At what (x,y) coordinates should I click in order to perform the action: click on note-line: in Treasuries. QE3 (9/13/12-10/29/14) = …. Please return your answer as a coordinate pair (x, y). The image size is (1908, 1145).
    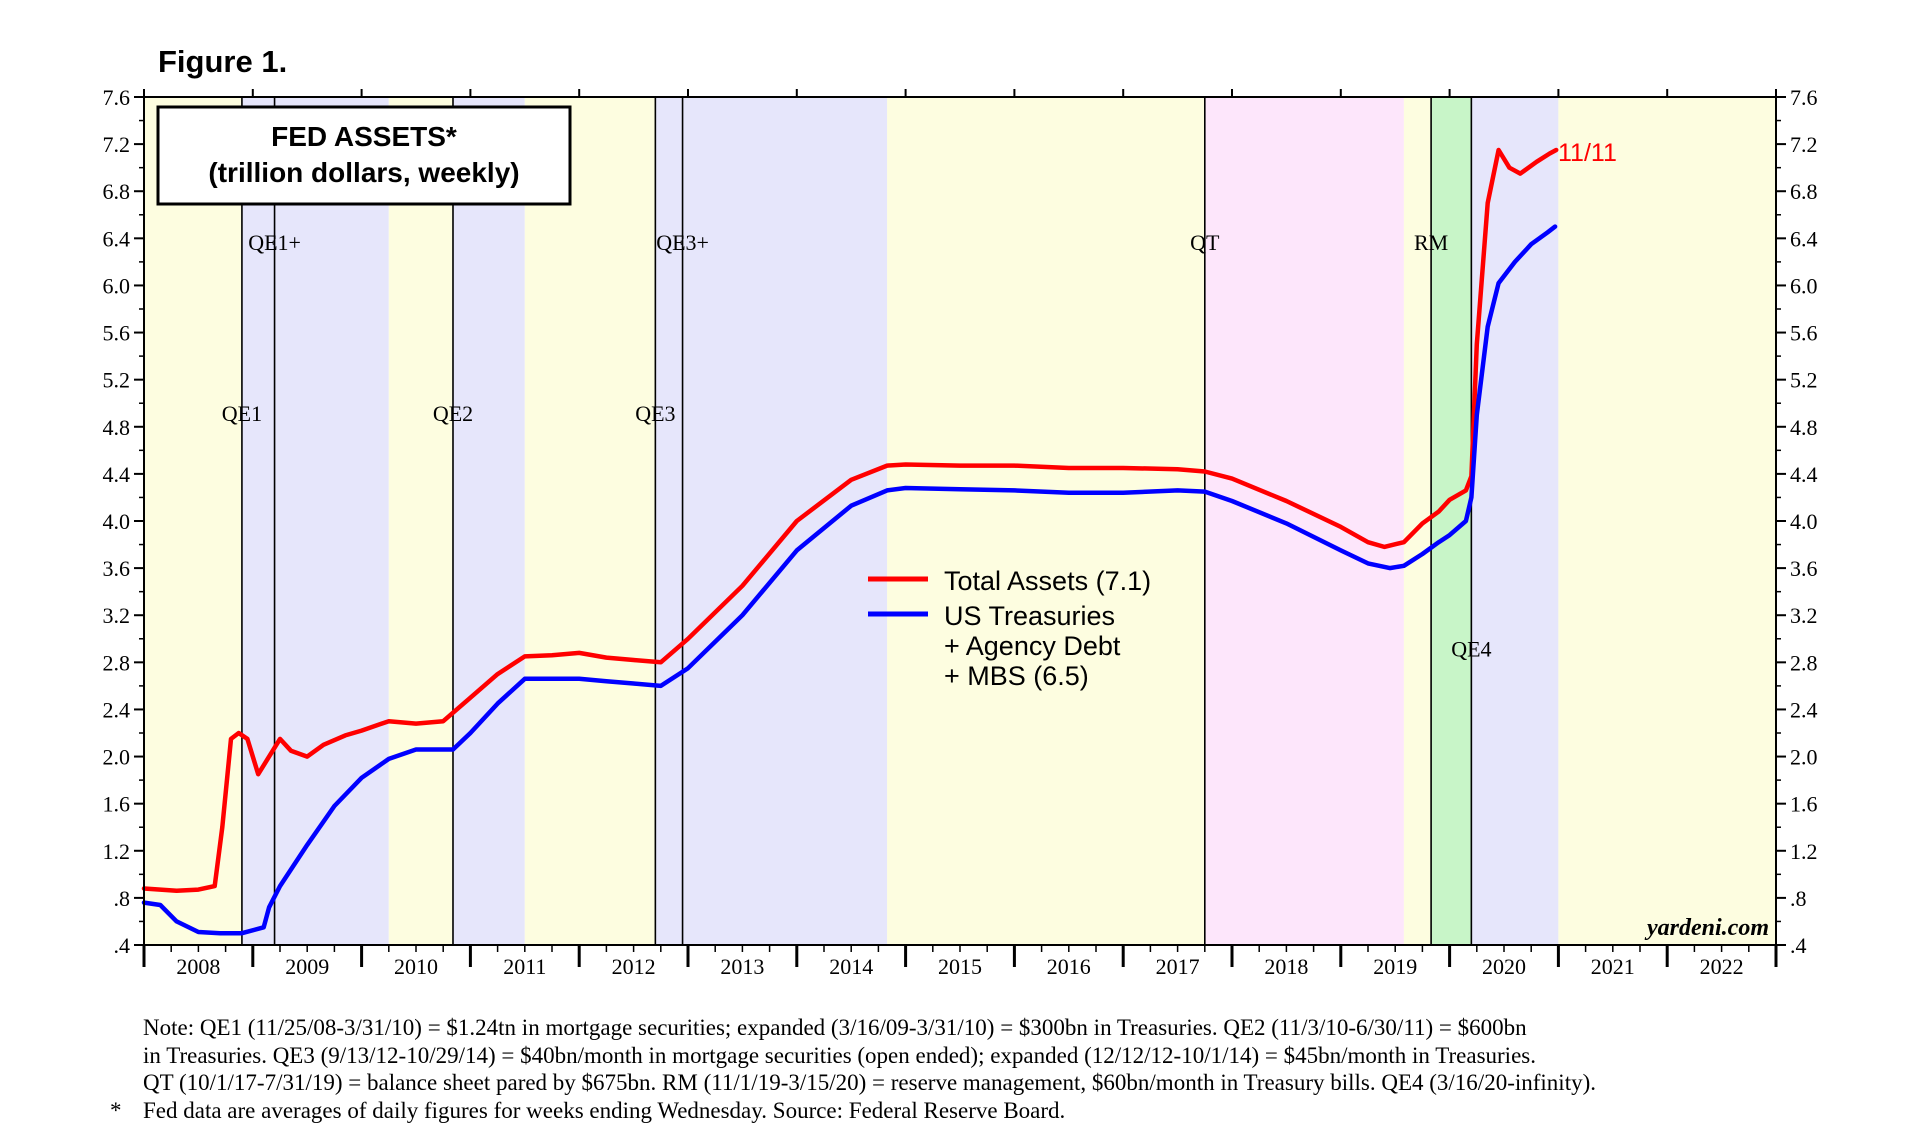
    Looking at the image, I should click on (839, 1055).